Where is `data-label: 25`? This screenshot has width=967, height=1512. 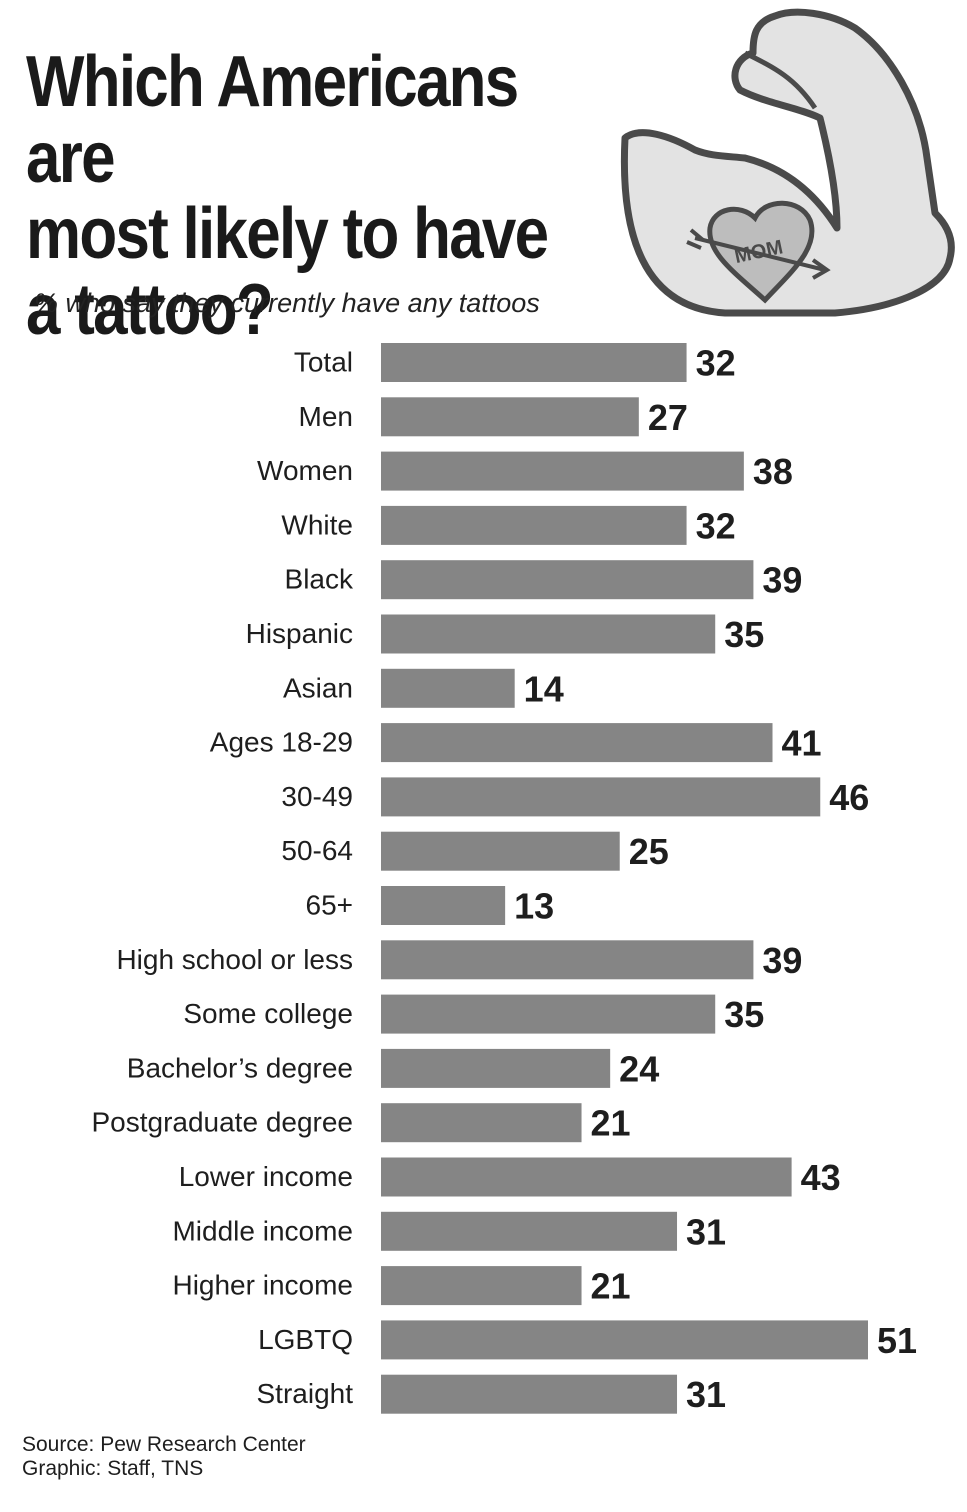 data-label: 25 is located at coordinates (649, 851).